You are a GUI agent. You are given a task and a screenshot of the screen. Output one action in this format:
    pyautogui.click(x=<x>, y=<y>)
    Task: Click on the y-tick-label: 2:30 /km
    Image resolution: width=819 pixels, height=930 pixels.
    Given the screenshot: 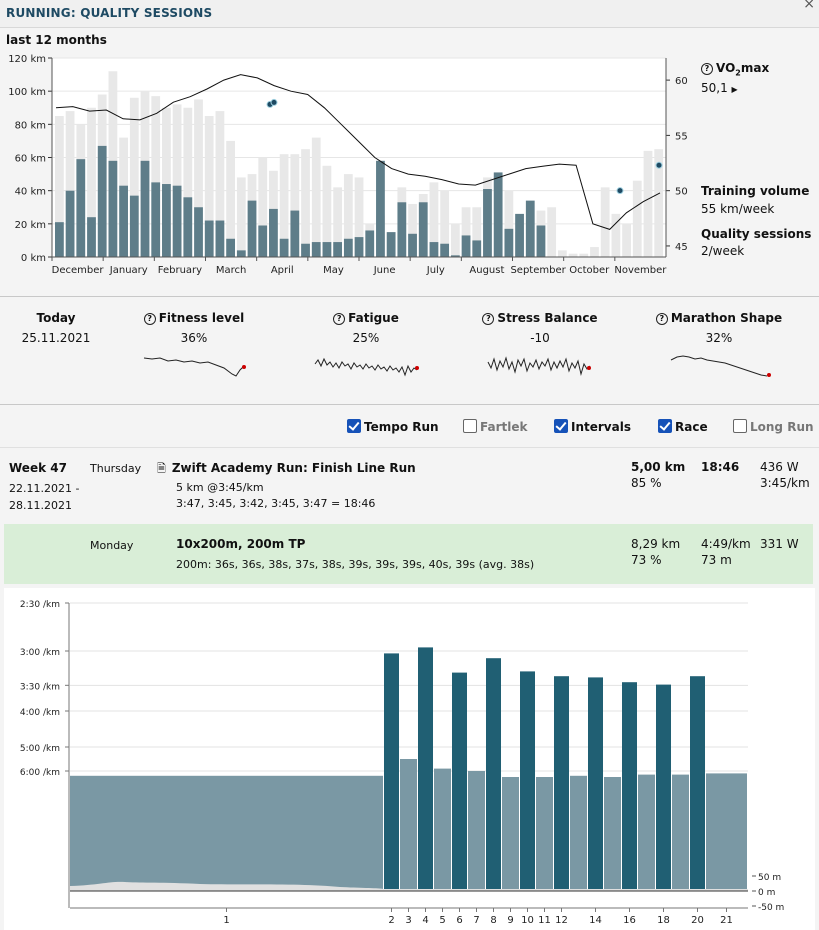 What is the action you would take?
    pyautogui.click(x=40, y=605)
    